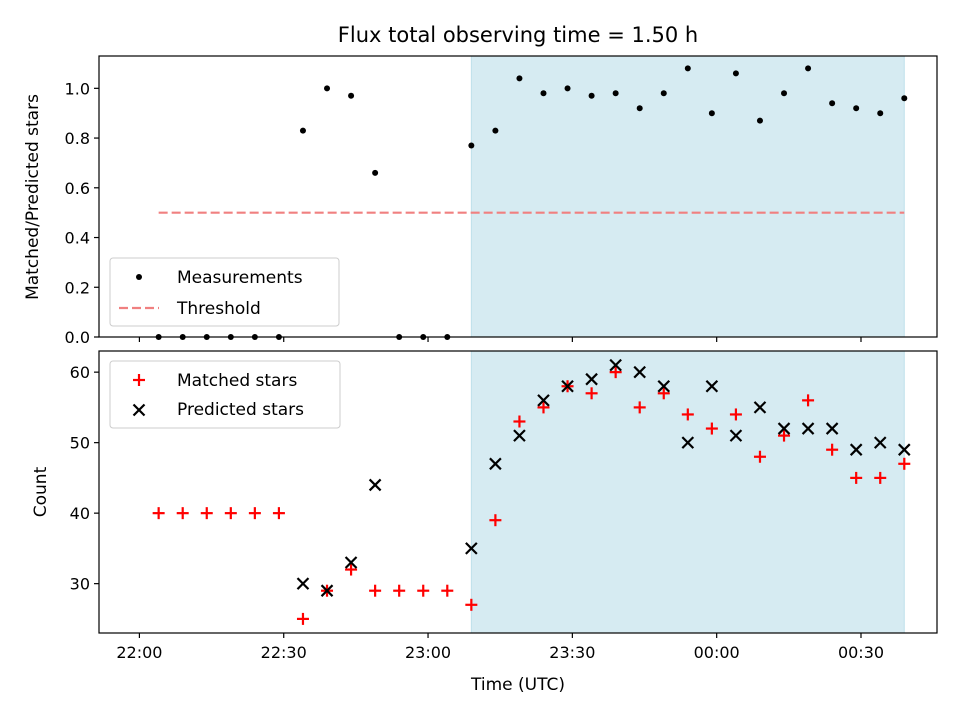 This screenshot has height=720, width=960. What do you see at coordinates (80, 584) in the screenshot?
I see `y-tick-label: 30` at bounding box center [80, 584].